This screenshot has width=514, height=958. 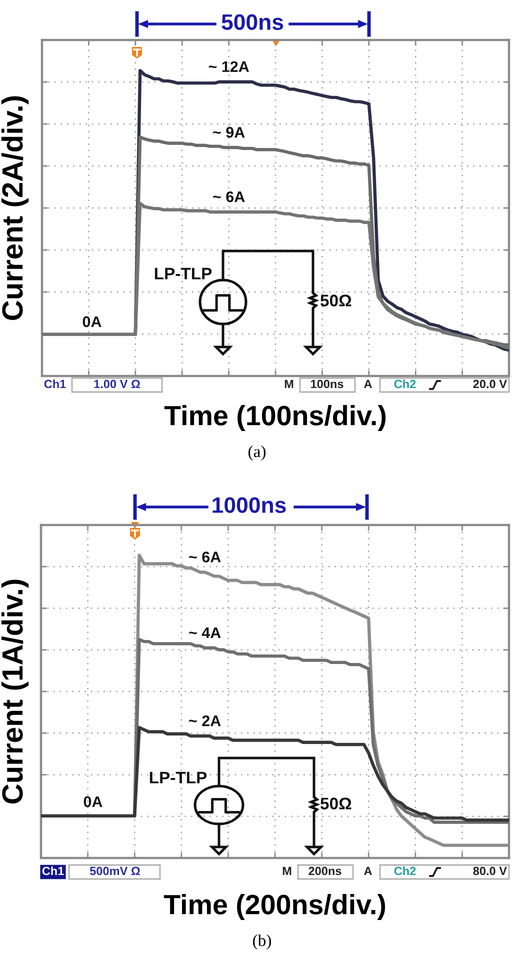 I want to click on text: 100ns, so click(x=327, y=384).